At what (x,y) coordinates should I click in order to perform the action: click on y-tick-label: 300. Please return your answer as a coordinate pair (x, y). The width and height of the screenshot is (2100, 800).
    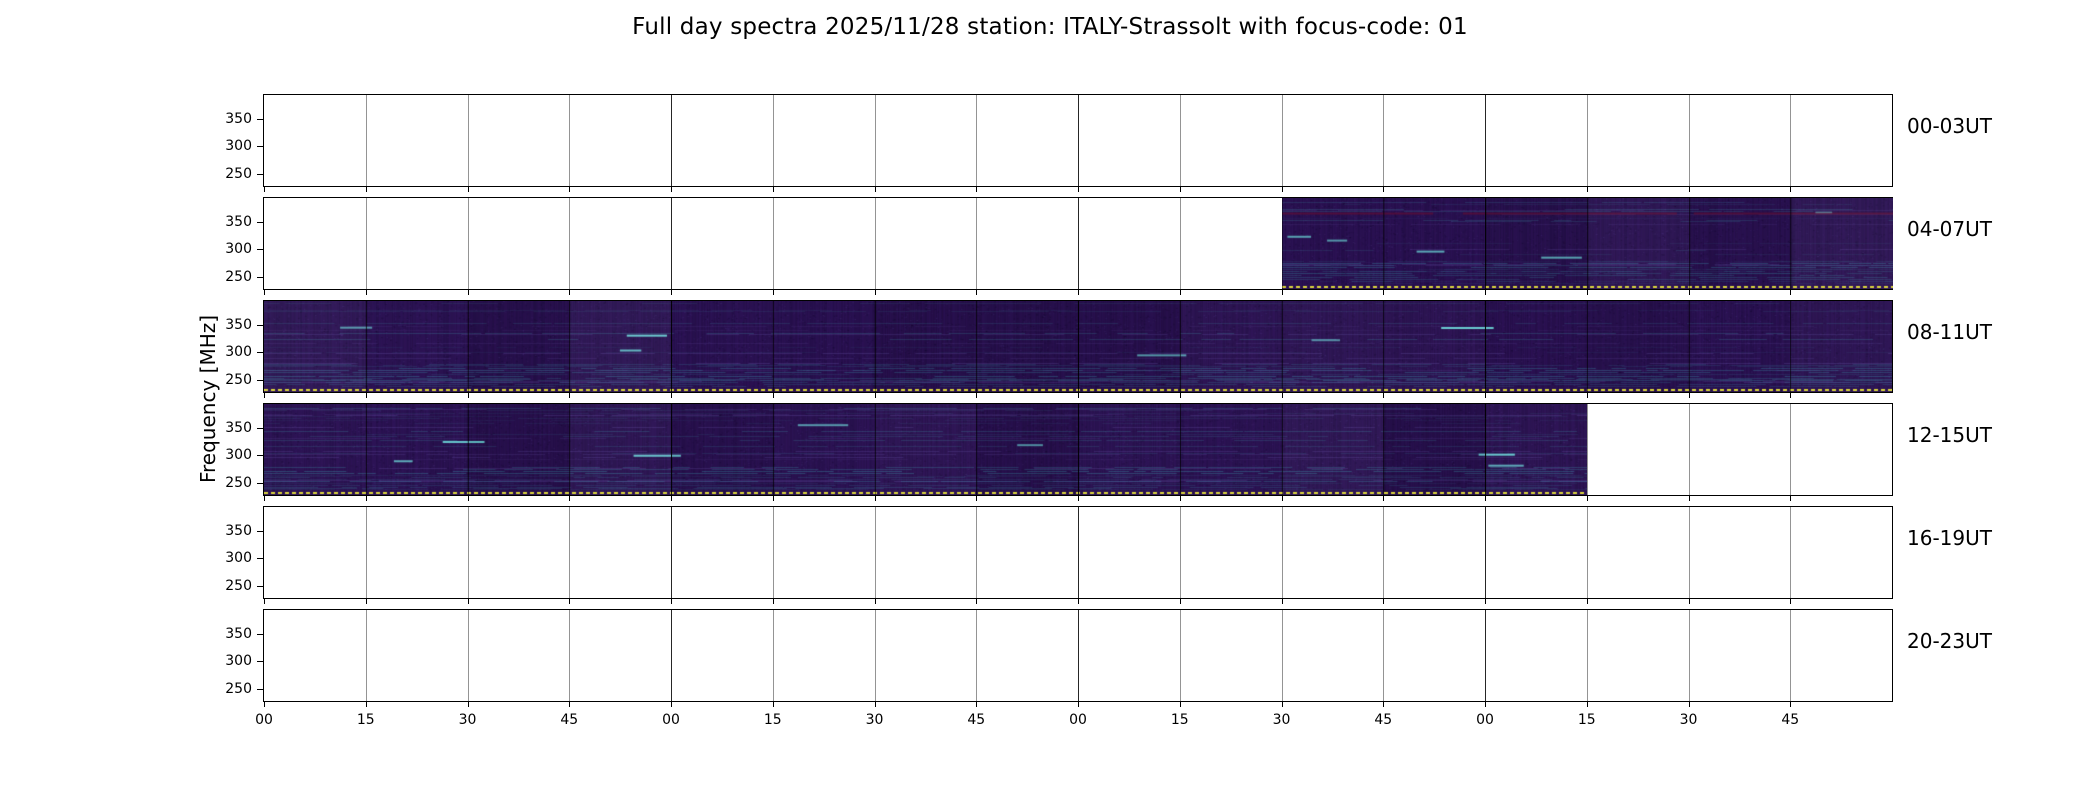
    Looking at the image, I should click on (238, 146).